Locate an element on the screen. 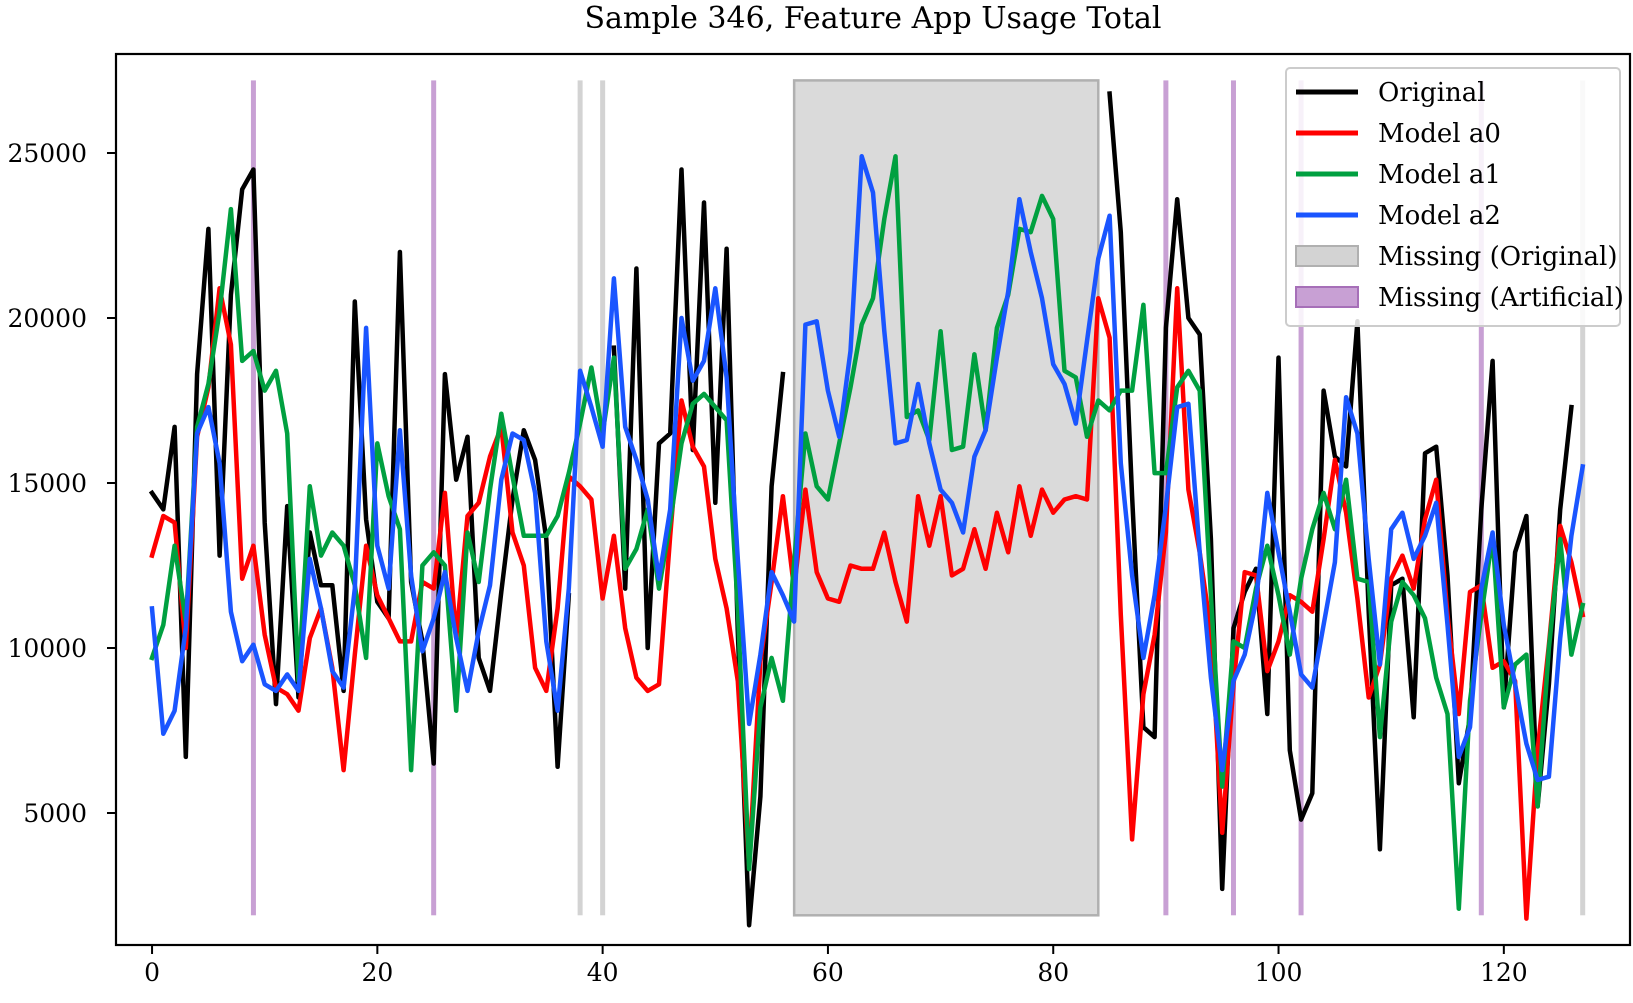  y-tick-label: 20000 is located at coordinates (47, 318).